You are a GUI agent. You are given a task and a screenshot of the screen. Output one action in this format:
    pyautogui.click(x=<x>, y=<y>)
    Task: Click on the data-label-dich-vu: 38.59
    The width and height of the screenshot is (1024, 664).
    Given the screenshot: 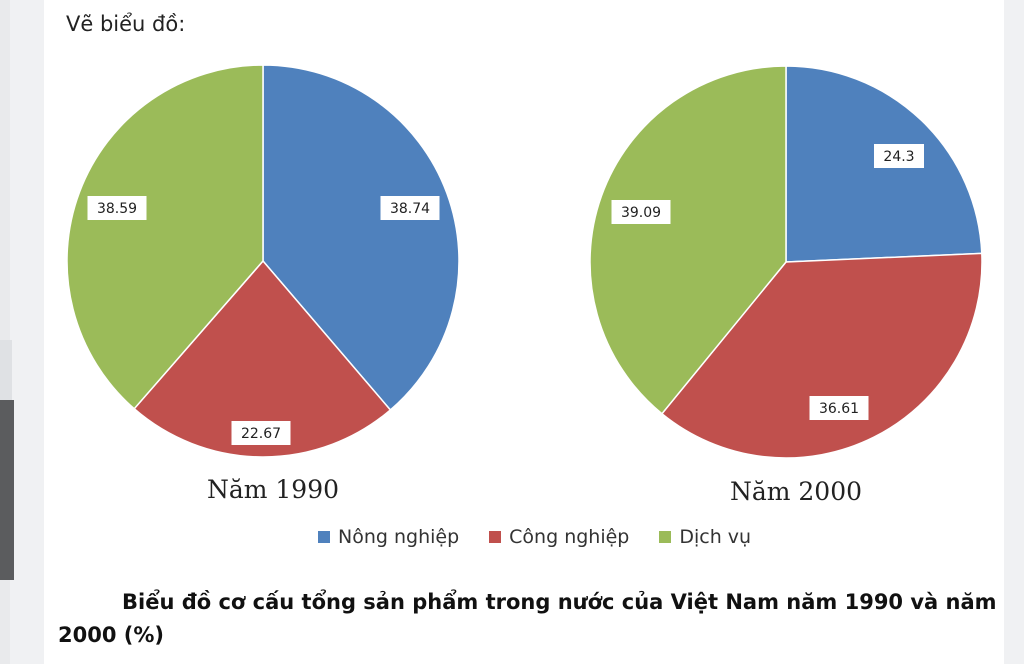 What is the action you would take?
    pyautogui.click(x=117, y=209)
    